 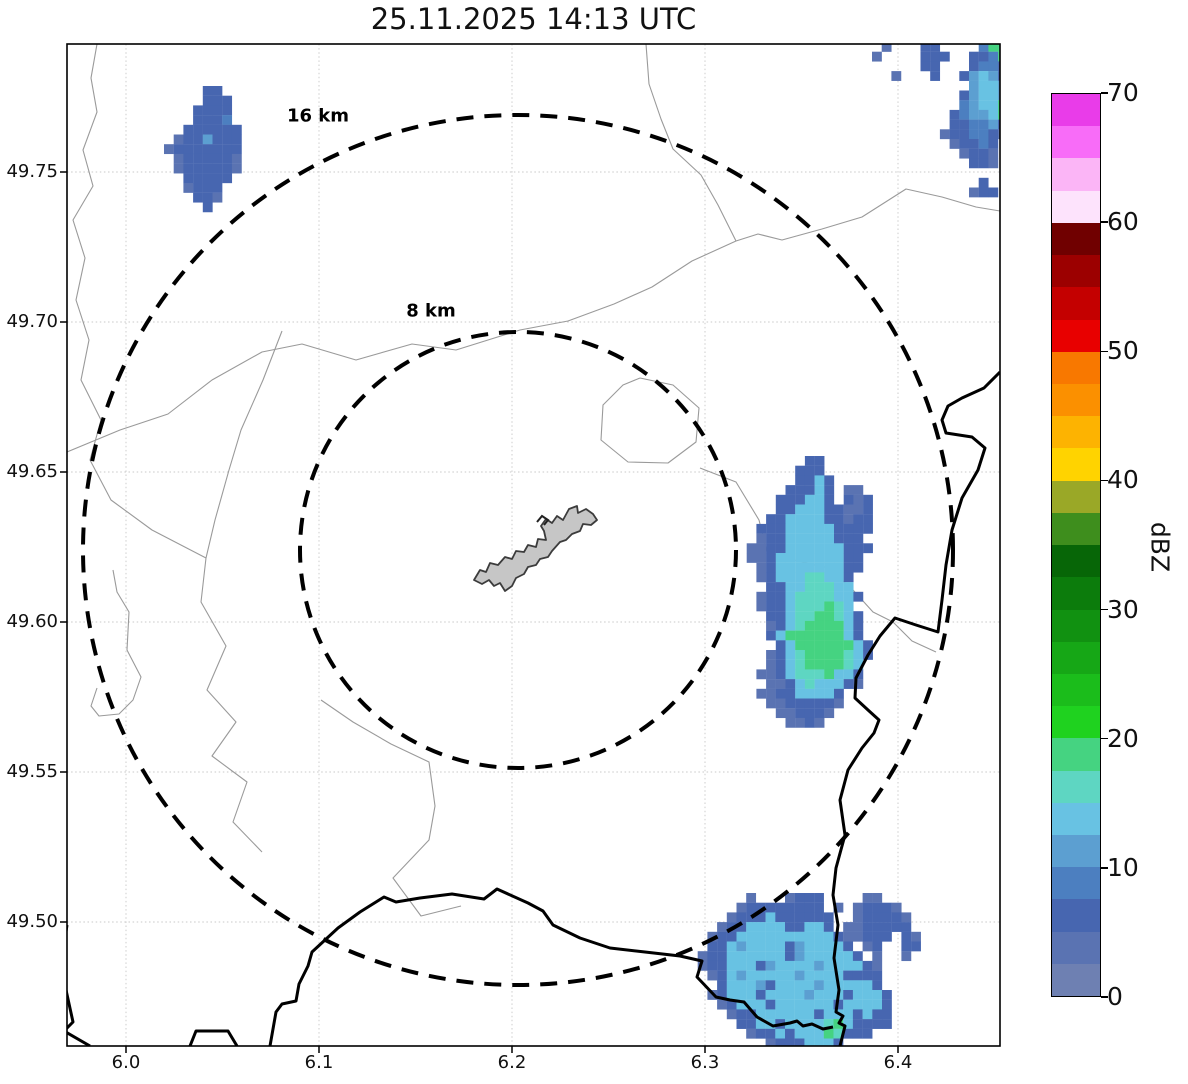 What do you see at coordinates (1104, 222) in the screenshot?
I see `colorbar-tick-mark` at bounding box center [1104, 222].